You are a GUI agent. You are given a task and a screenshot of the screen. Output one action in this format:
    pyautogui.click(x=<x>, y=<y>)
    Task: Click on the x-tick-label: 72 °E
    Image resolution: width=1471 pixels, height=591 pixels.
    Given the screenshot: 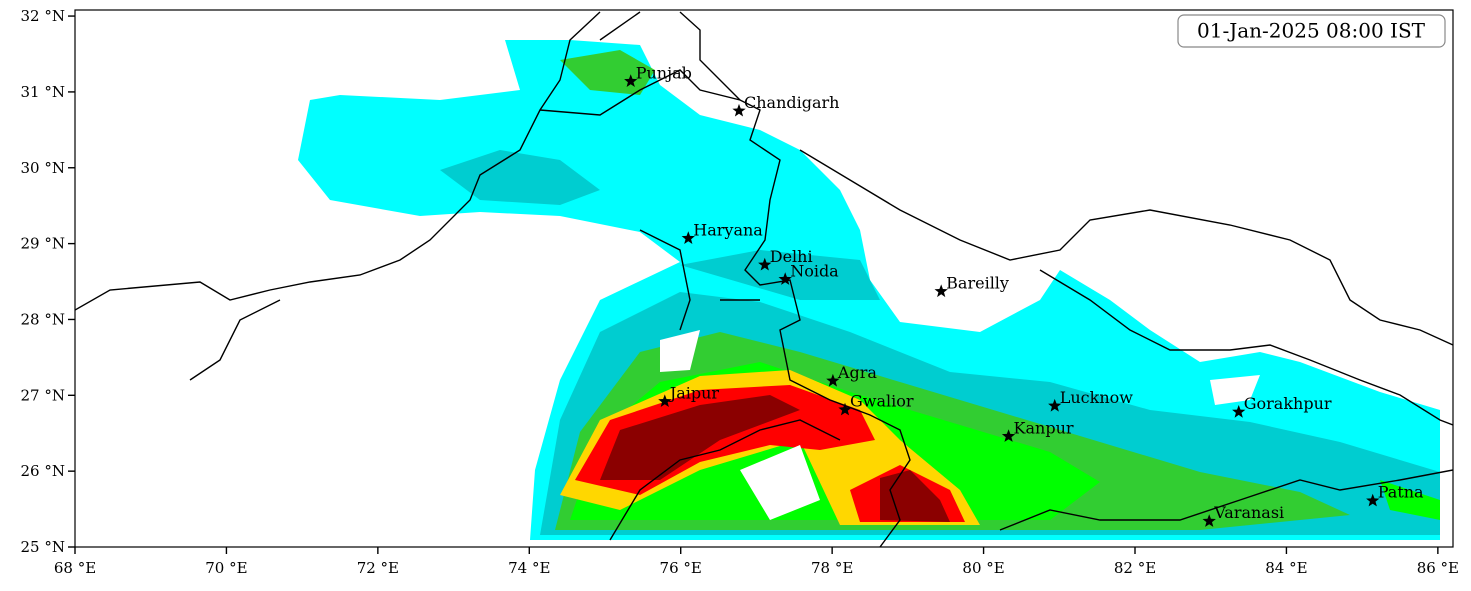 What is the action you would take?
    pyautogui.click(x=378, y=568)
    